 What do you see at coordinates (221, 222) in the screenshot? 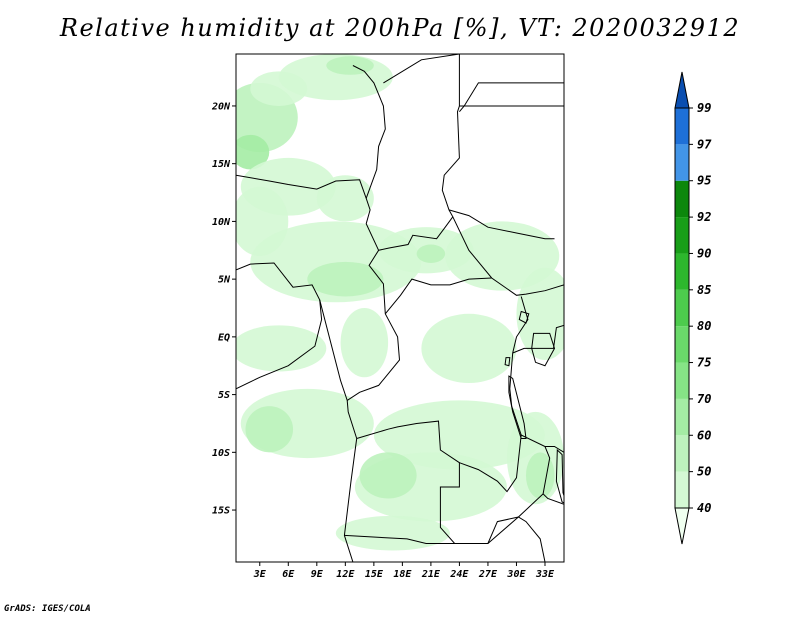
I see `lat-tick-label: 10N` at bounding box center [221, 222].